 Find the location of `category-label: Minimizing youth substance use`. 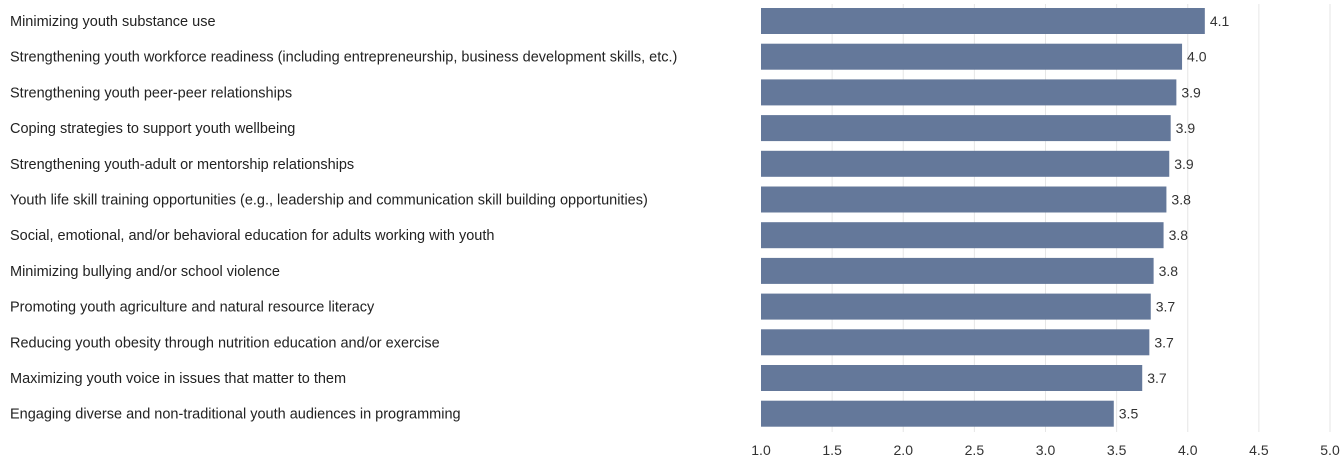

category-label: Minimizing youth substance use is located at coordinates (113, 22).